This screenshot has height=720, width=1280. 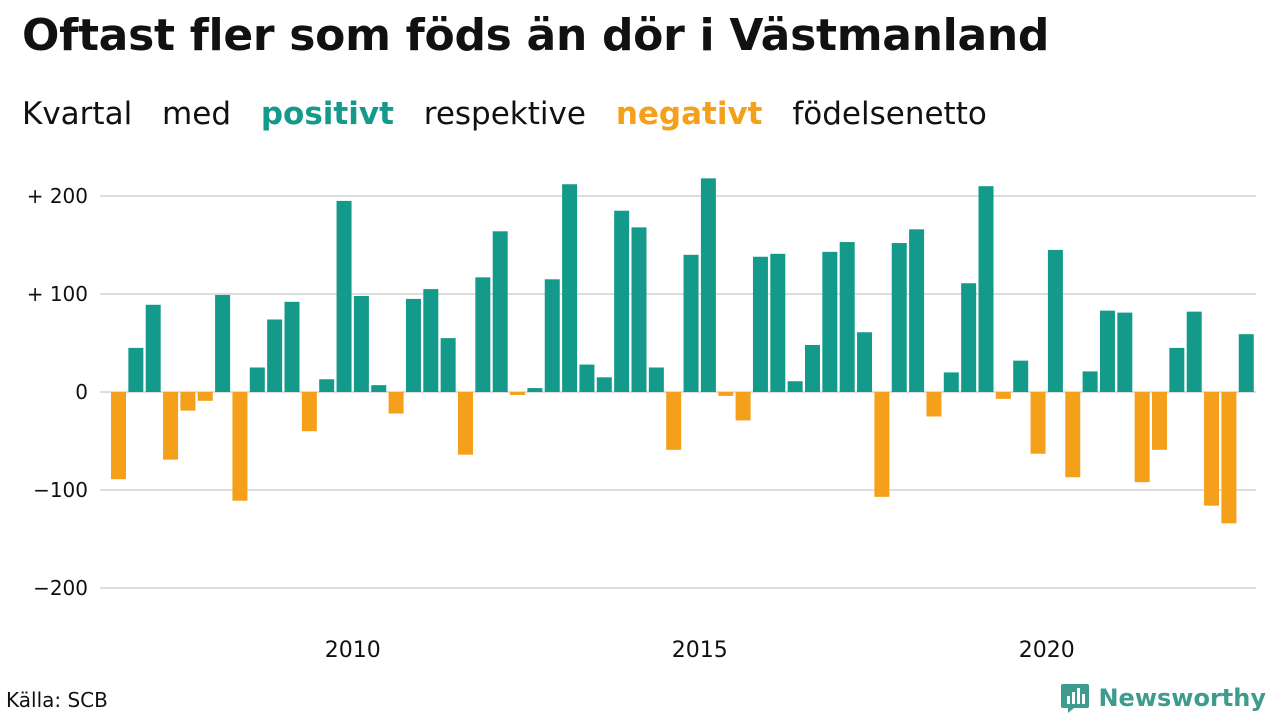 What do you see at coordinates (57, 196) in the screenshot?
I see `y-tick-label: + 200` at bounding box center [57, 196].